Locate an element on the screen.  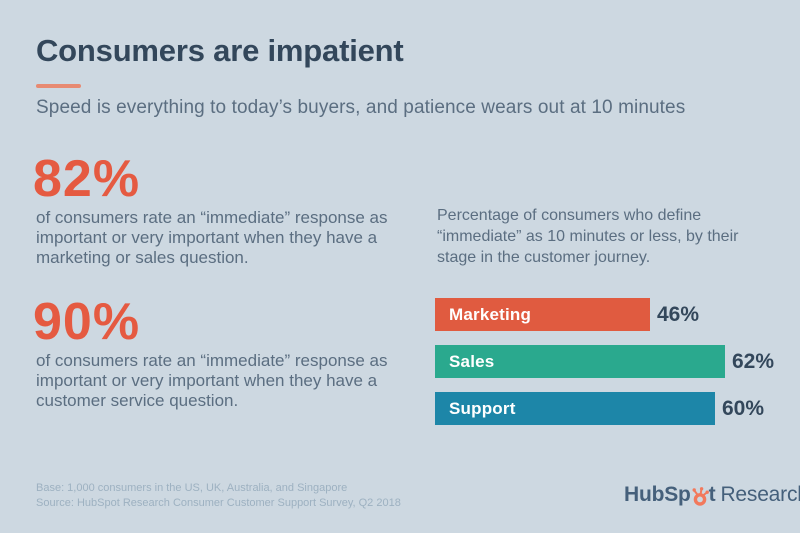
hubspot-sprocket-icon is located at coordinates (700, 496).